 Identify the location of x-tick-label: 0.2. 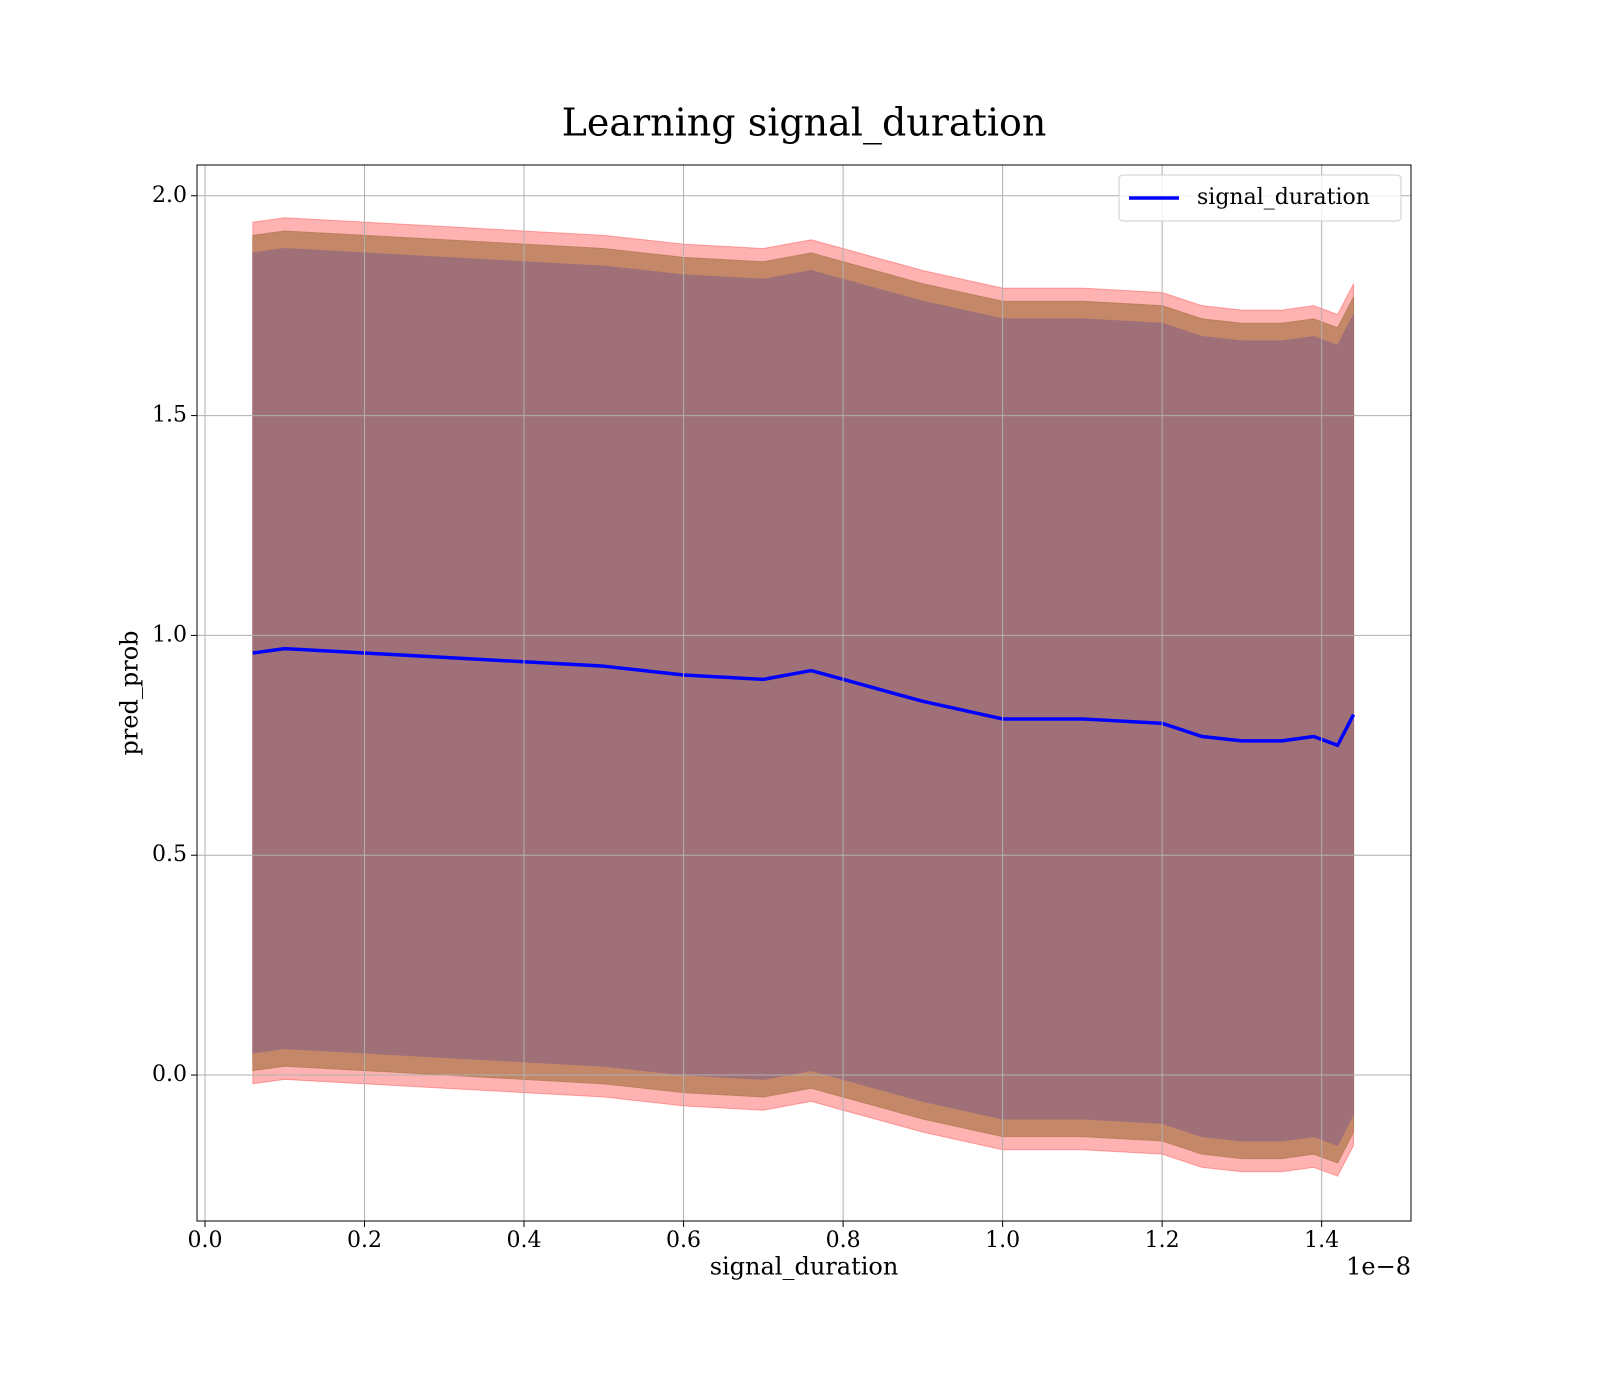
(364, 1240).